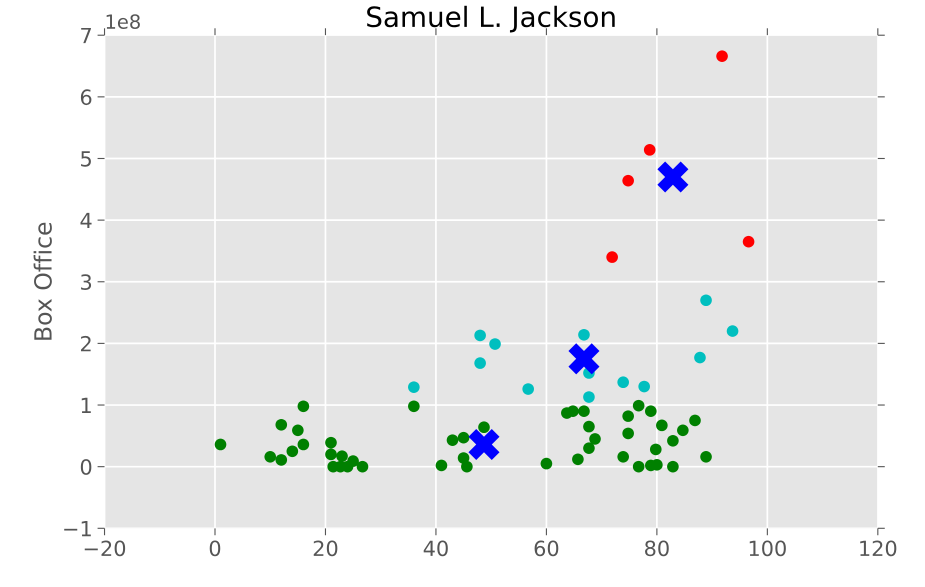 Image resolution: width=925 pixels, height=587 pixels. Describe the element at coordinates (546, 548) in the screenshot. I see `x-tick-label: 60` at that location.